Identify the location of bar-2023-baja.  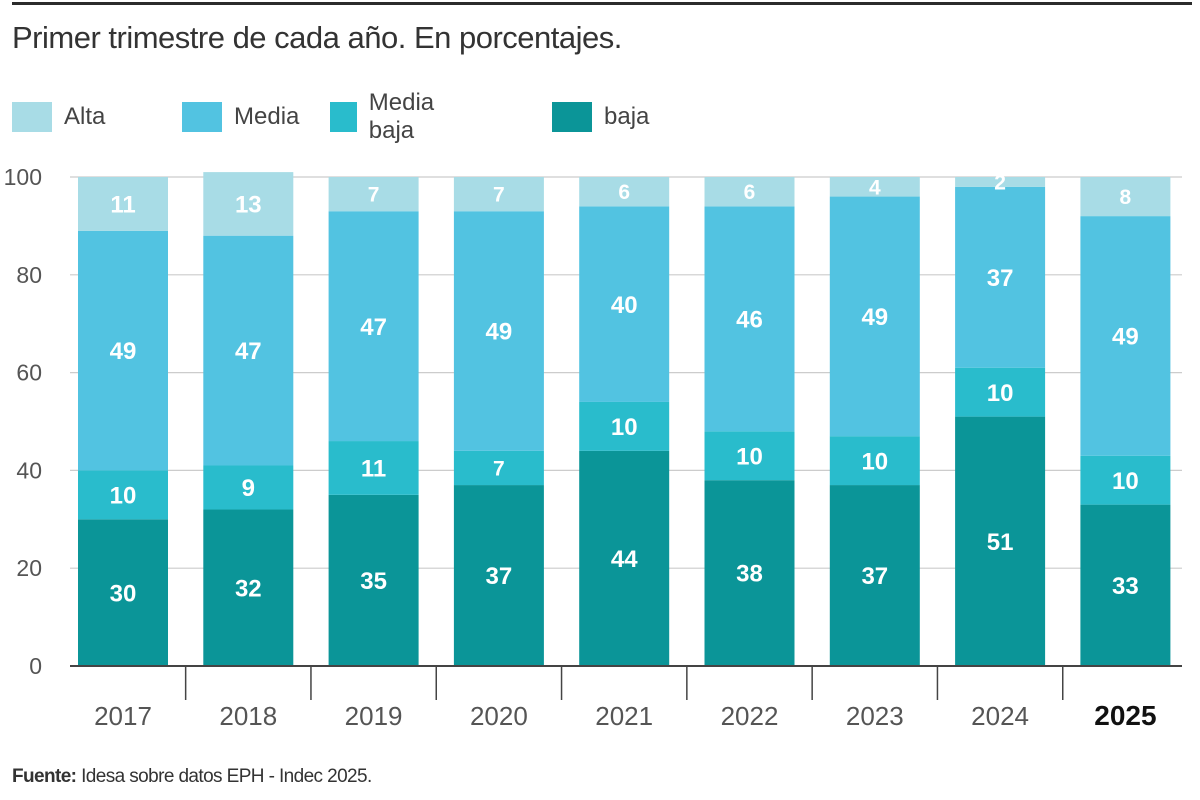
(874, 575).